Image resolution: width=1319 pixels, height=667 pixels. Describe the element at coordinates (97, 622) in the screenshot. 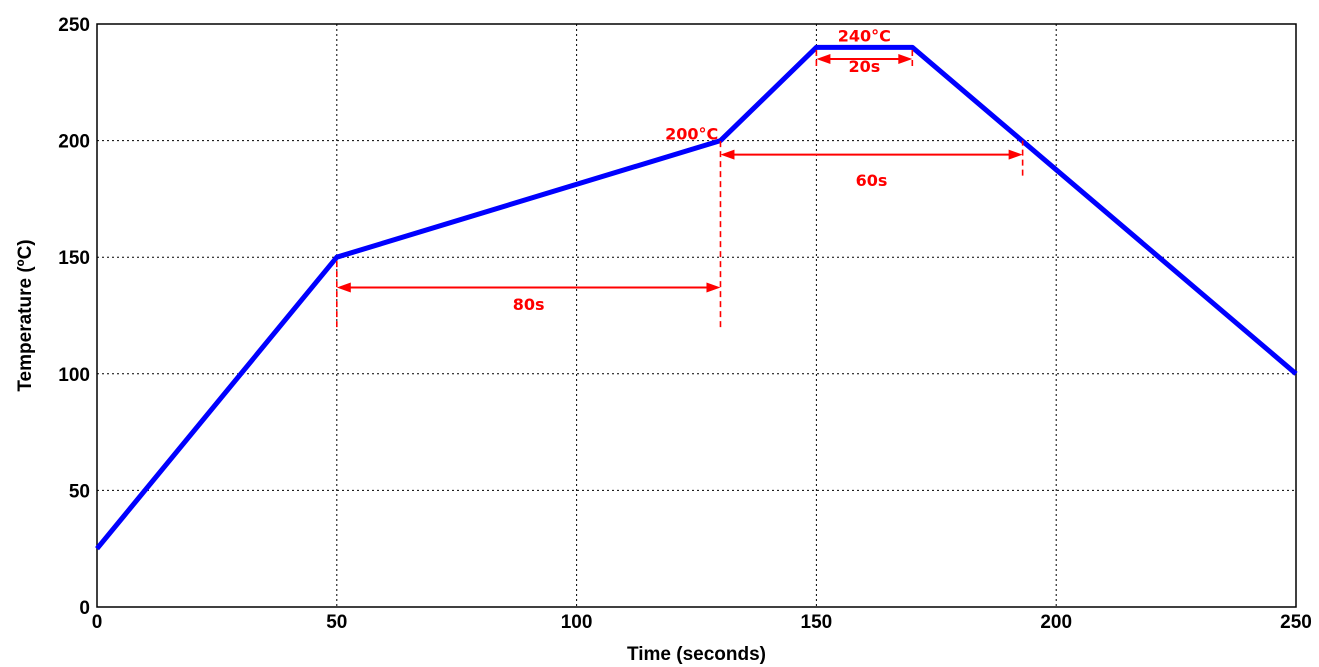

I see `x-tick-label: 0` at that location.